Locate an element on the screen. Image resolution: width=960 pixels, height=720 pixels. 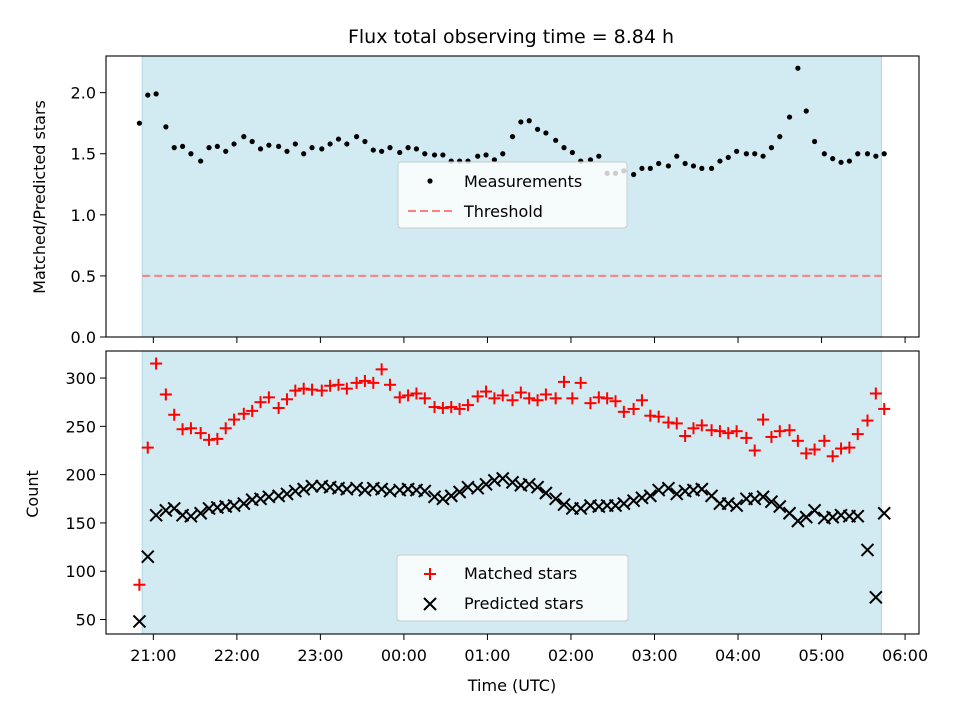
y-tick-label: 0.5 is located at coordinates (83, 276).